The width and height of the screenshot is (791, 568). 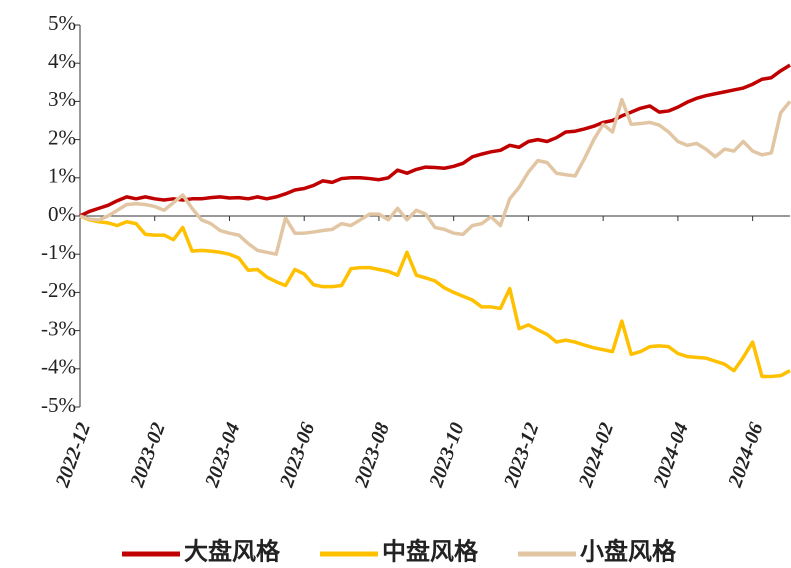 I want to click on y-tick-label: -2%, so click(x=58, y=290).